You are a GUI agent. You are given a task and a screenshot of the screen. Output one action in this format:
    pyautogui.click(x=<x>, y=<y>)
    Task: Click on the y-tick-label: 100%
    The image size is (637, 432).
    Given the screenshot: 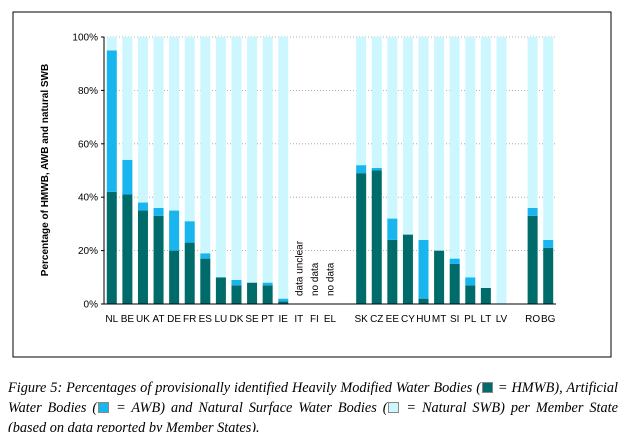 What is the action you would take?
    pyautogui.click(x=85, y=38)
    